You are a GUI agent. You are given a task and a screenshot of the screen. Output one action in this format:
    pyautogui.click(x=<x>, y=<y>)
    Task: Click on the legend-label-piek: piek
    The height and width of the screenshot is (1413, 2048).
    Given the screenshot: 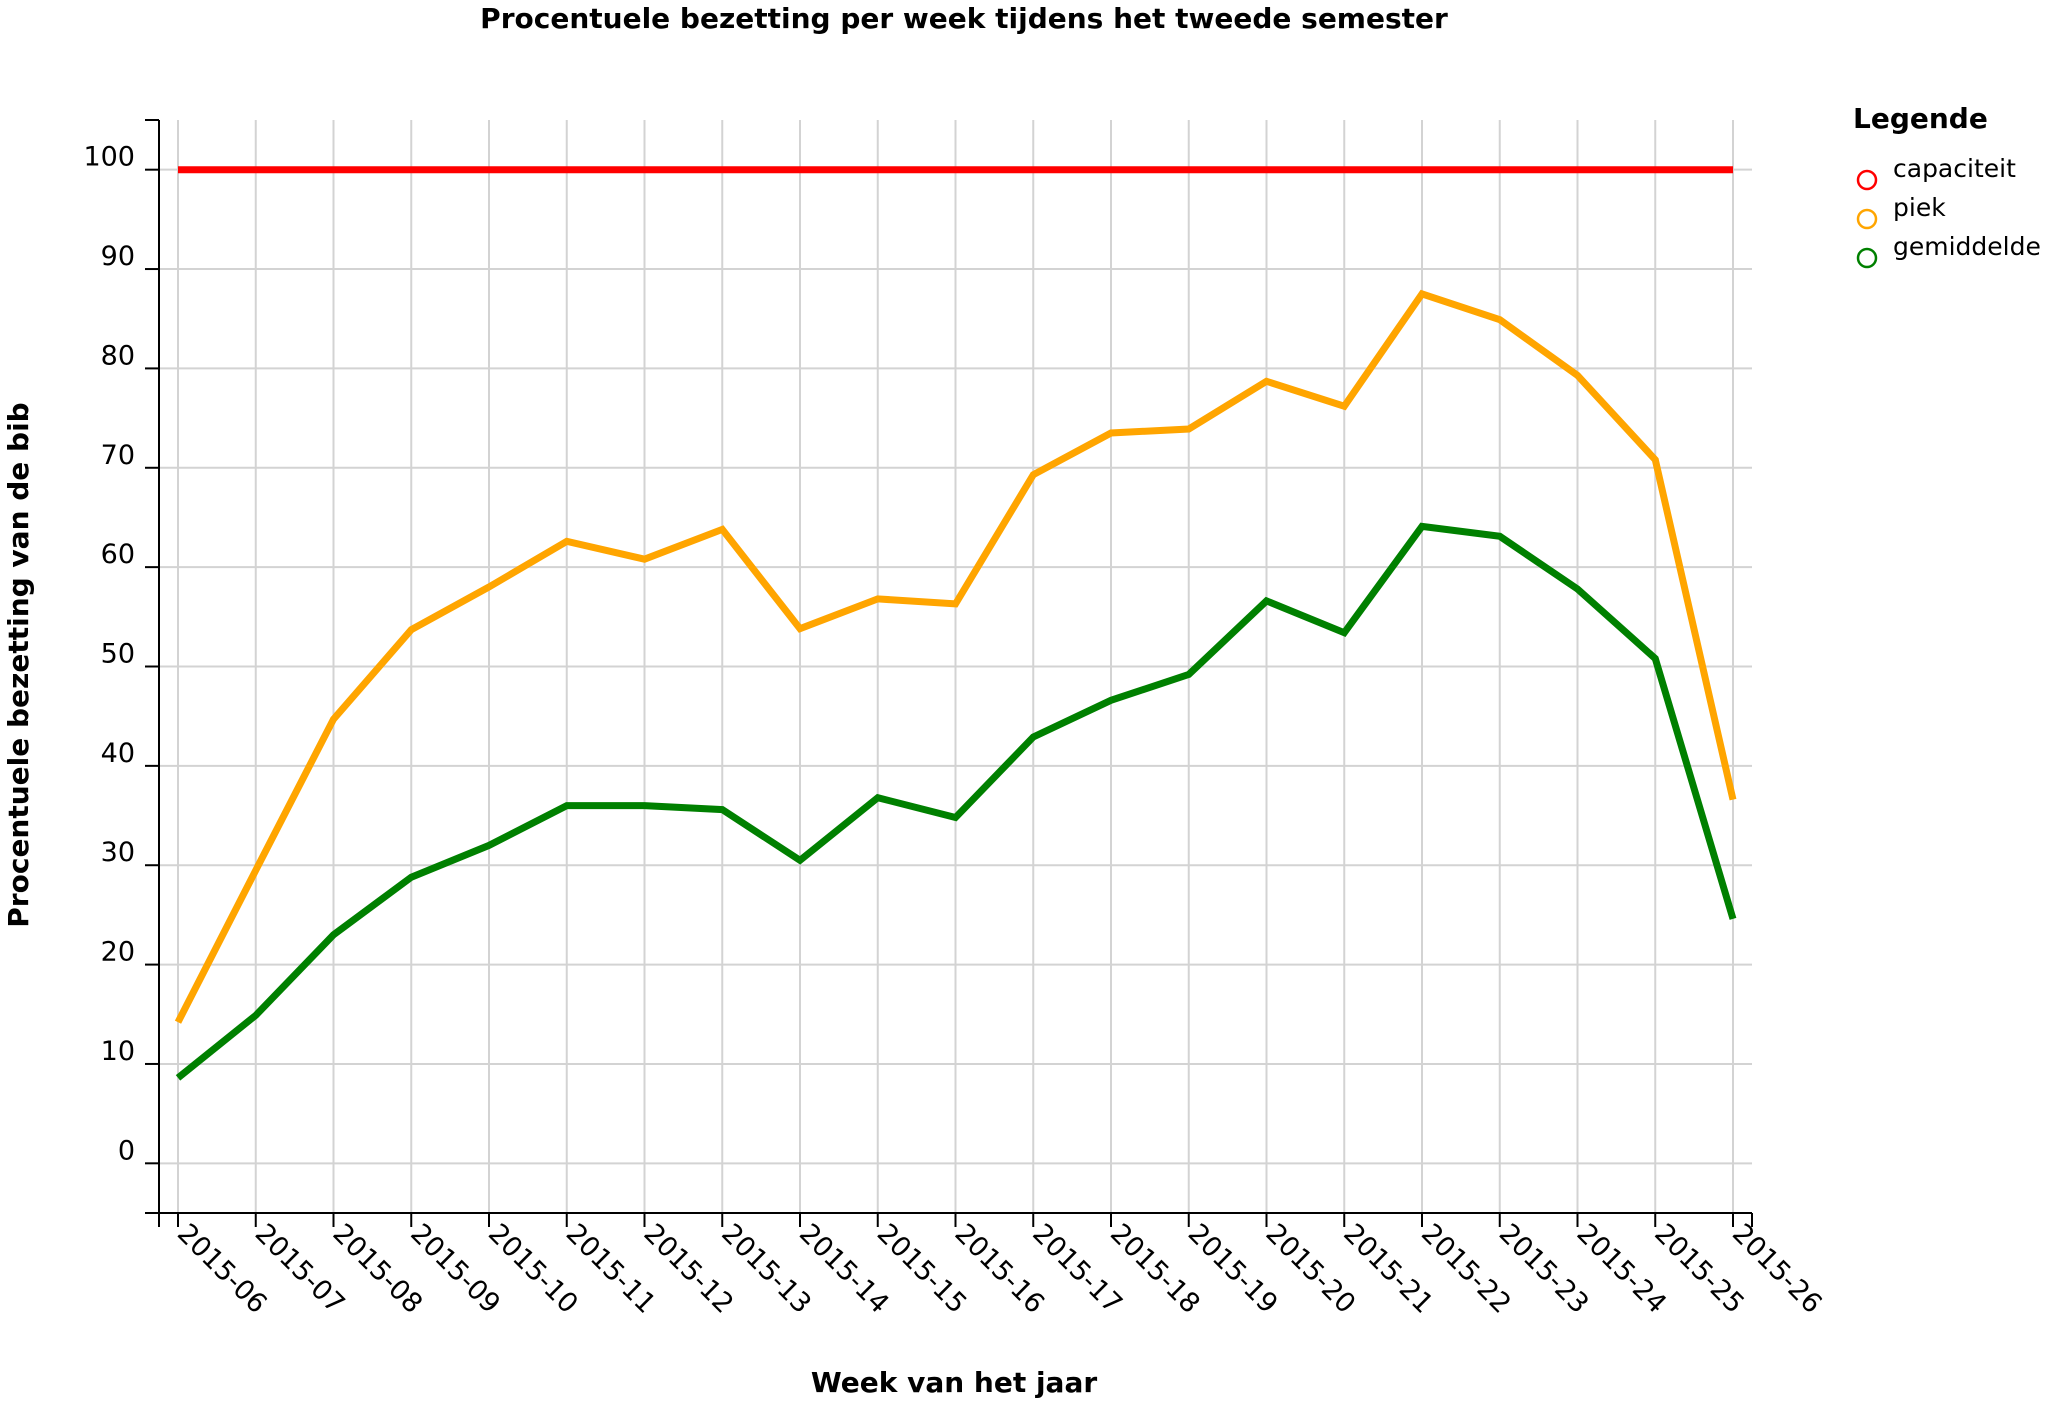 What is the action you would take?
    pyautogui.click(x=1919, y=207)
    